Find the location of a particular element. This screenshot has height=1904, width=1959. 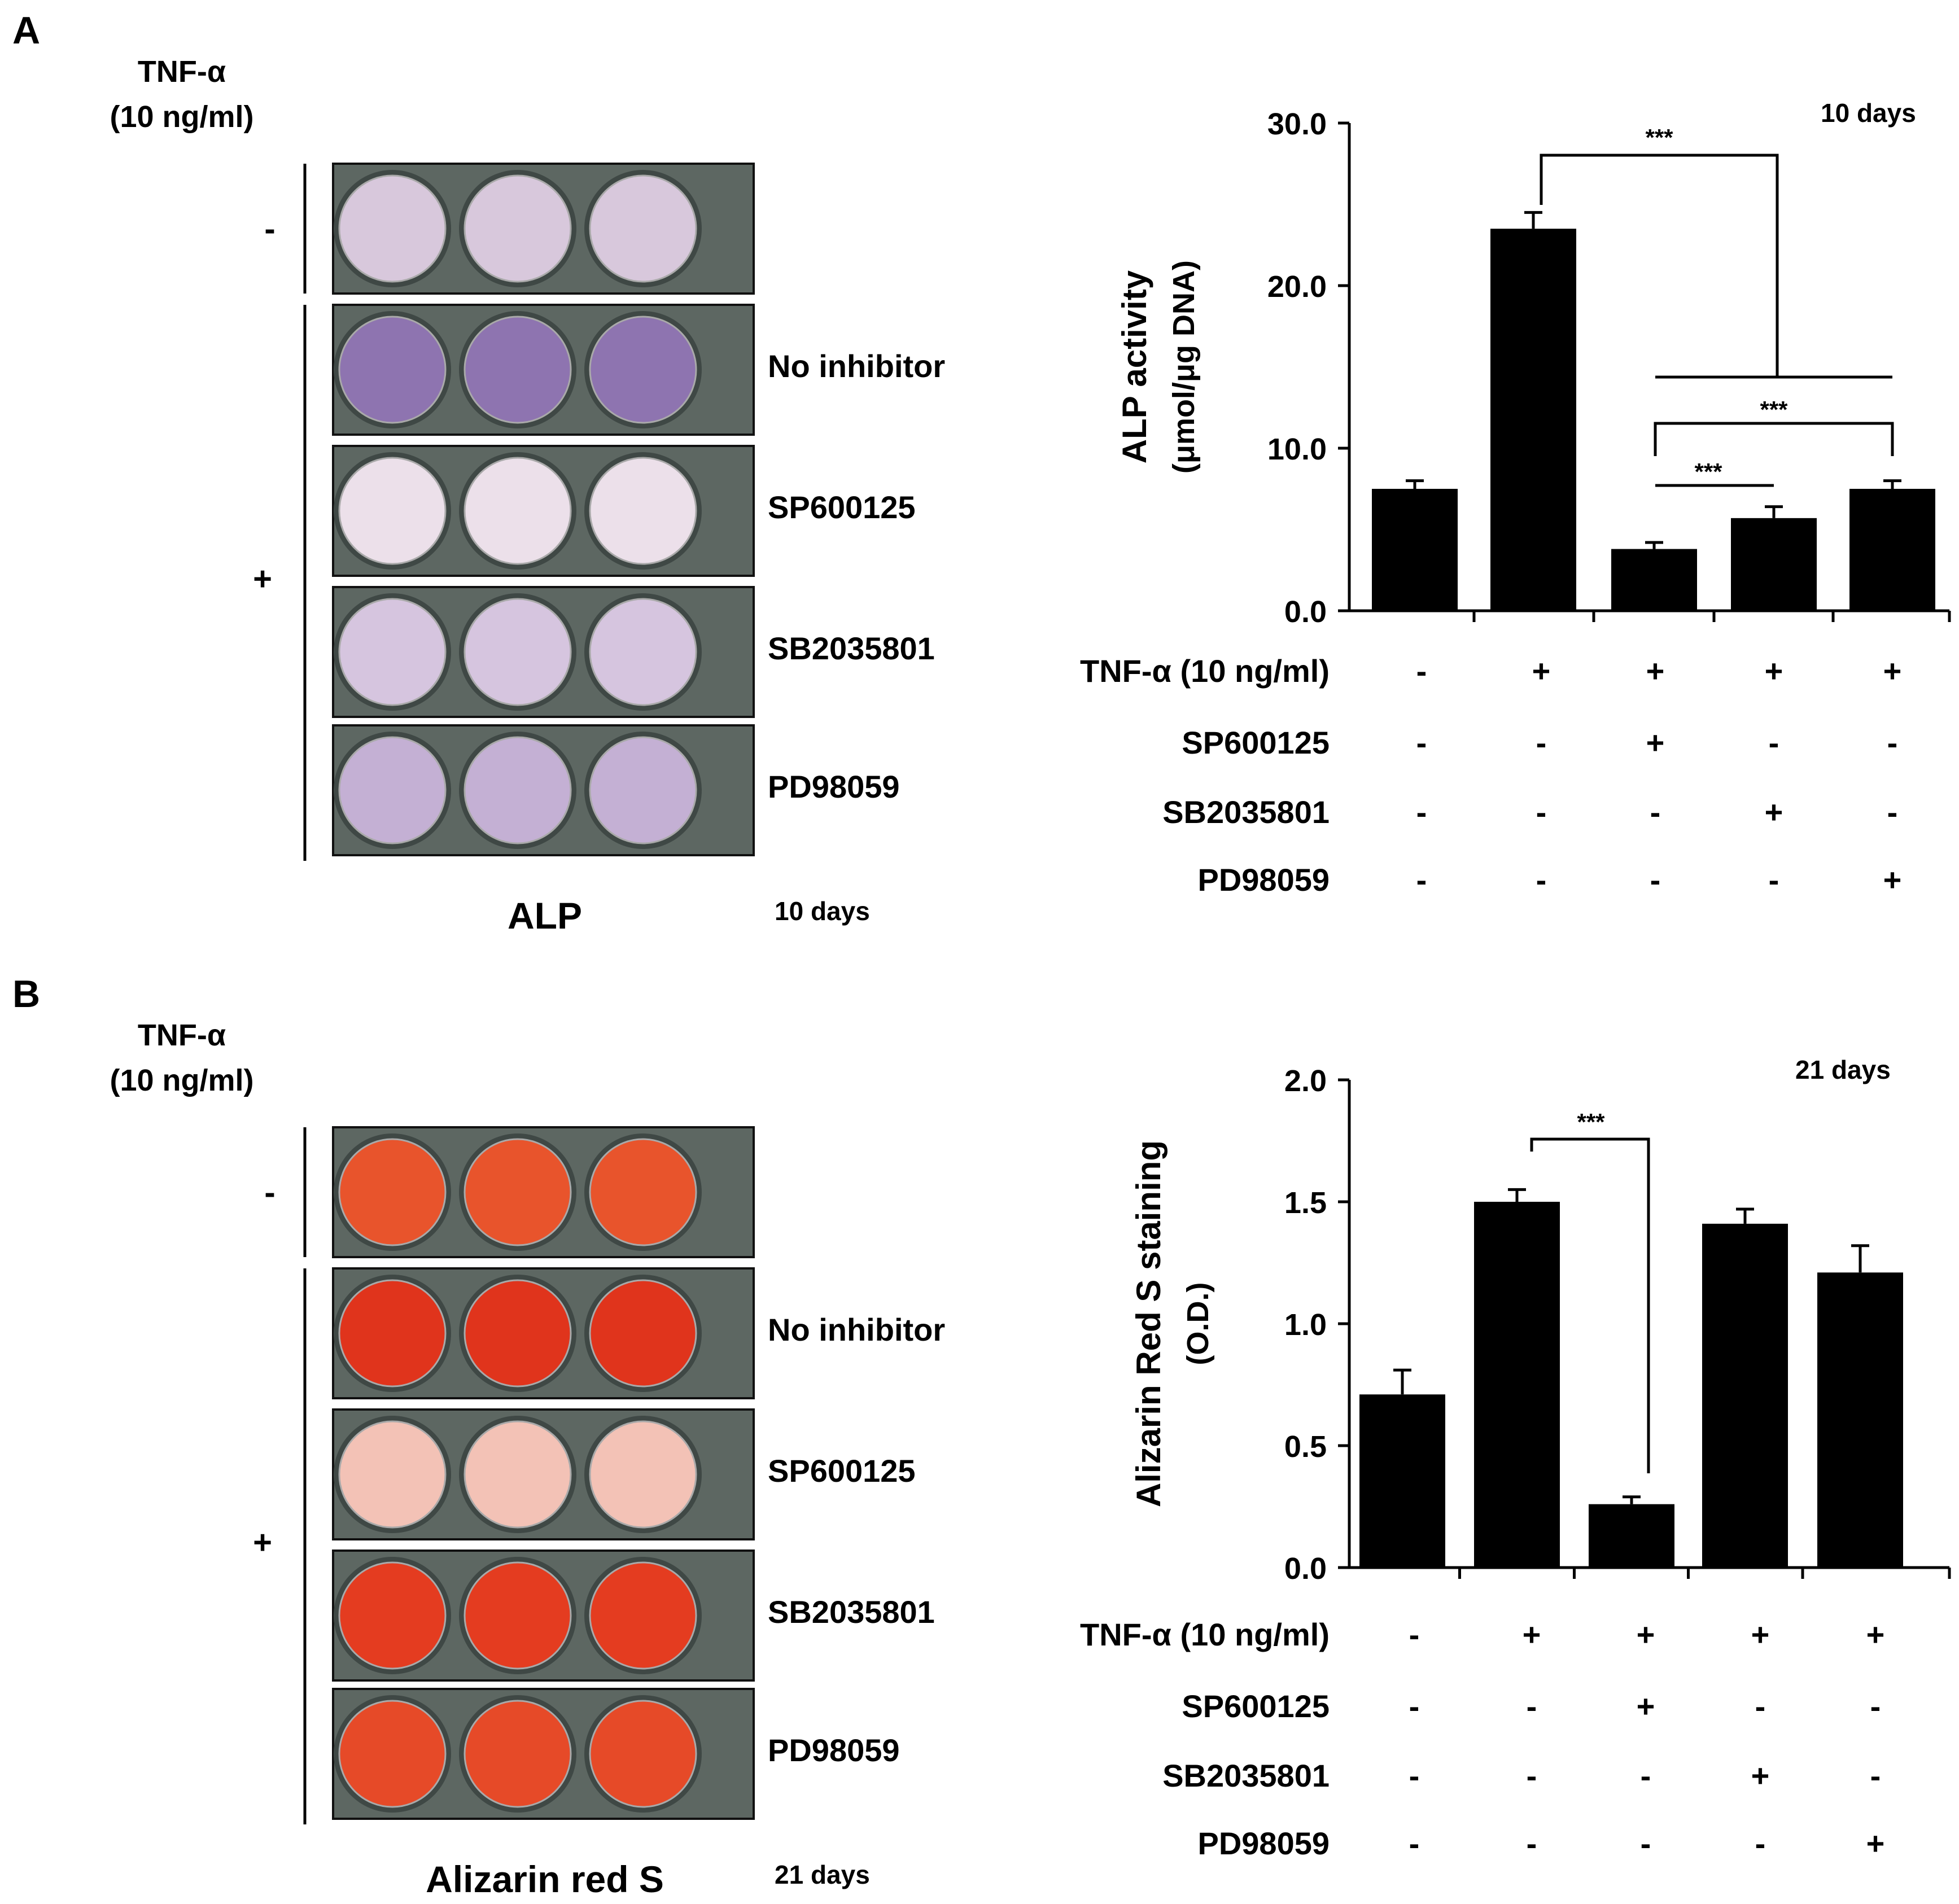

panel-letter: A is located at coordinates (26, 30).